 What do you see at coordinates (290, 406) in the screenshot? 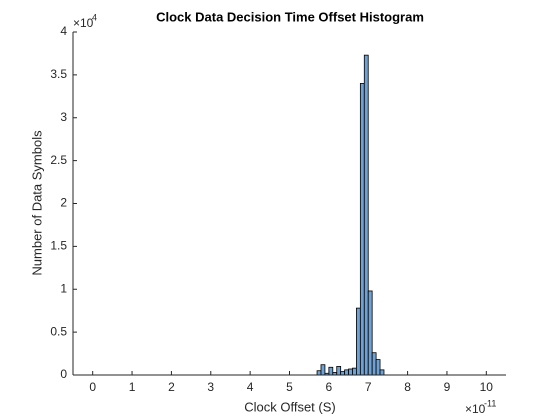
I see `x-axis-label: Clock Offset (S)` at bounding box center [290, 406].